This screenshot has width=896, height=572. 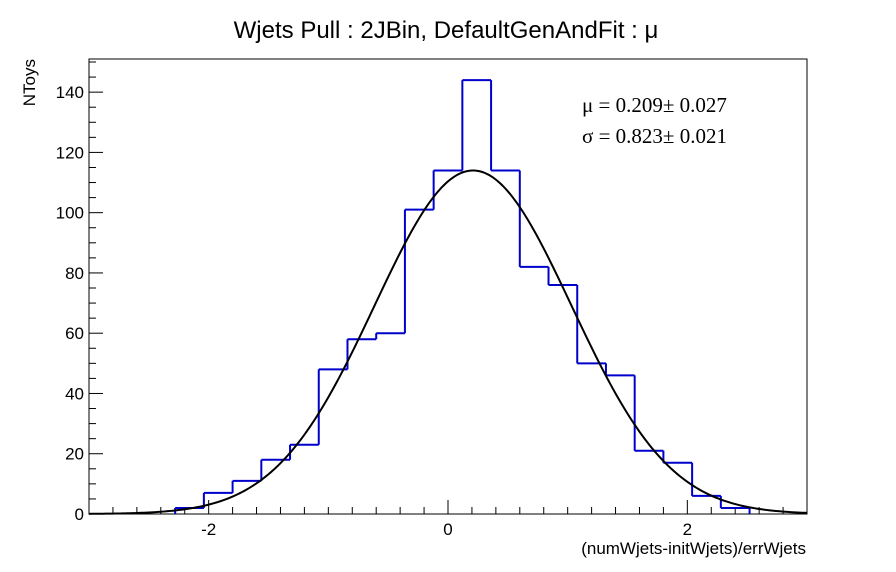 I want to click on y-tick-label: 20, so click(x=74, y=454).